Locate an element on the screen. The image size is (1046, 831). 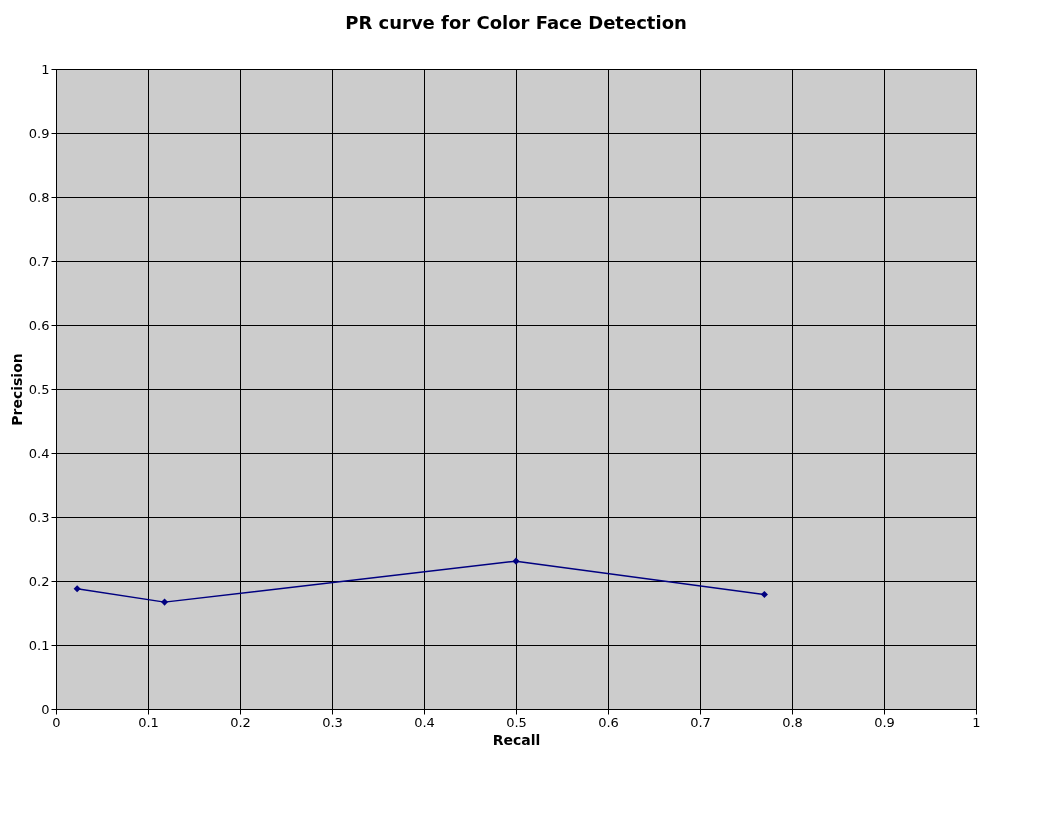
y-tick-label: 0.7 is located at coordinates (39, 261).